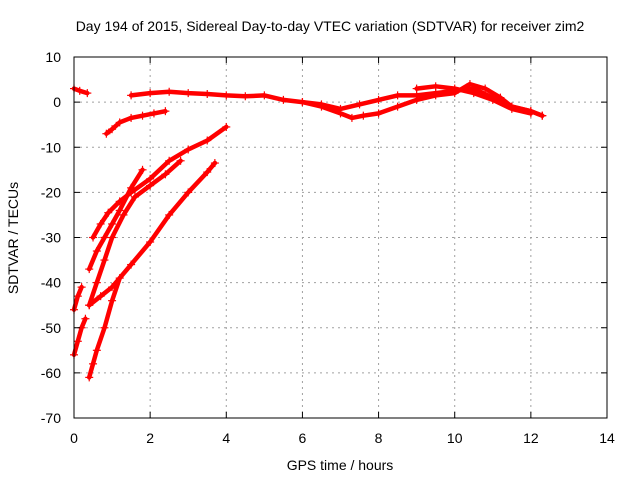 This screenshot has width=640, height=480. What do you see at coordinates (607, 438) in the screenshot?
I see `x-tick-label: 14` at bounding box center [607, 438].